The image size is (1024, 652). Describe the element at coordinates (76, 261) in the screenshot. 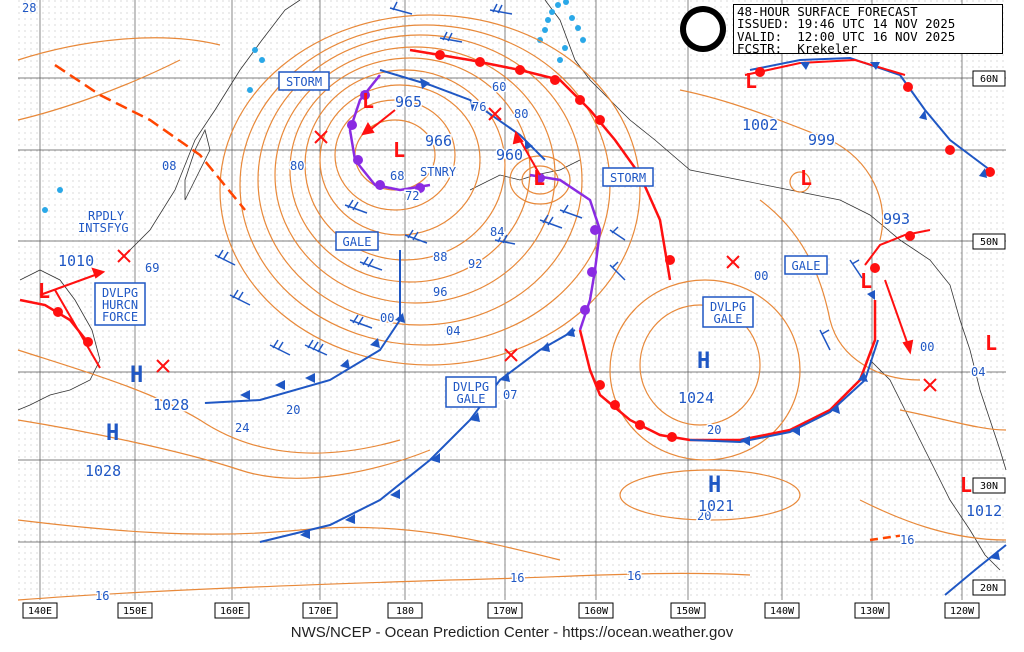

I see `low-pressure-value: 1010` at that location.